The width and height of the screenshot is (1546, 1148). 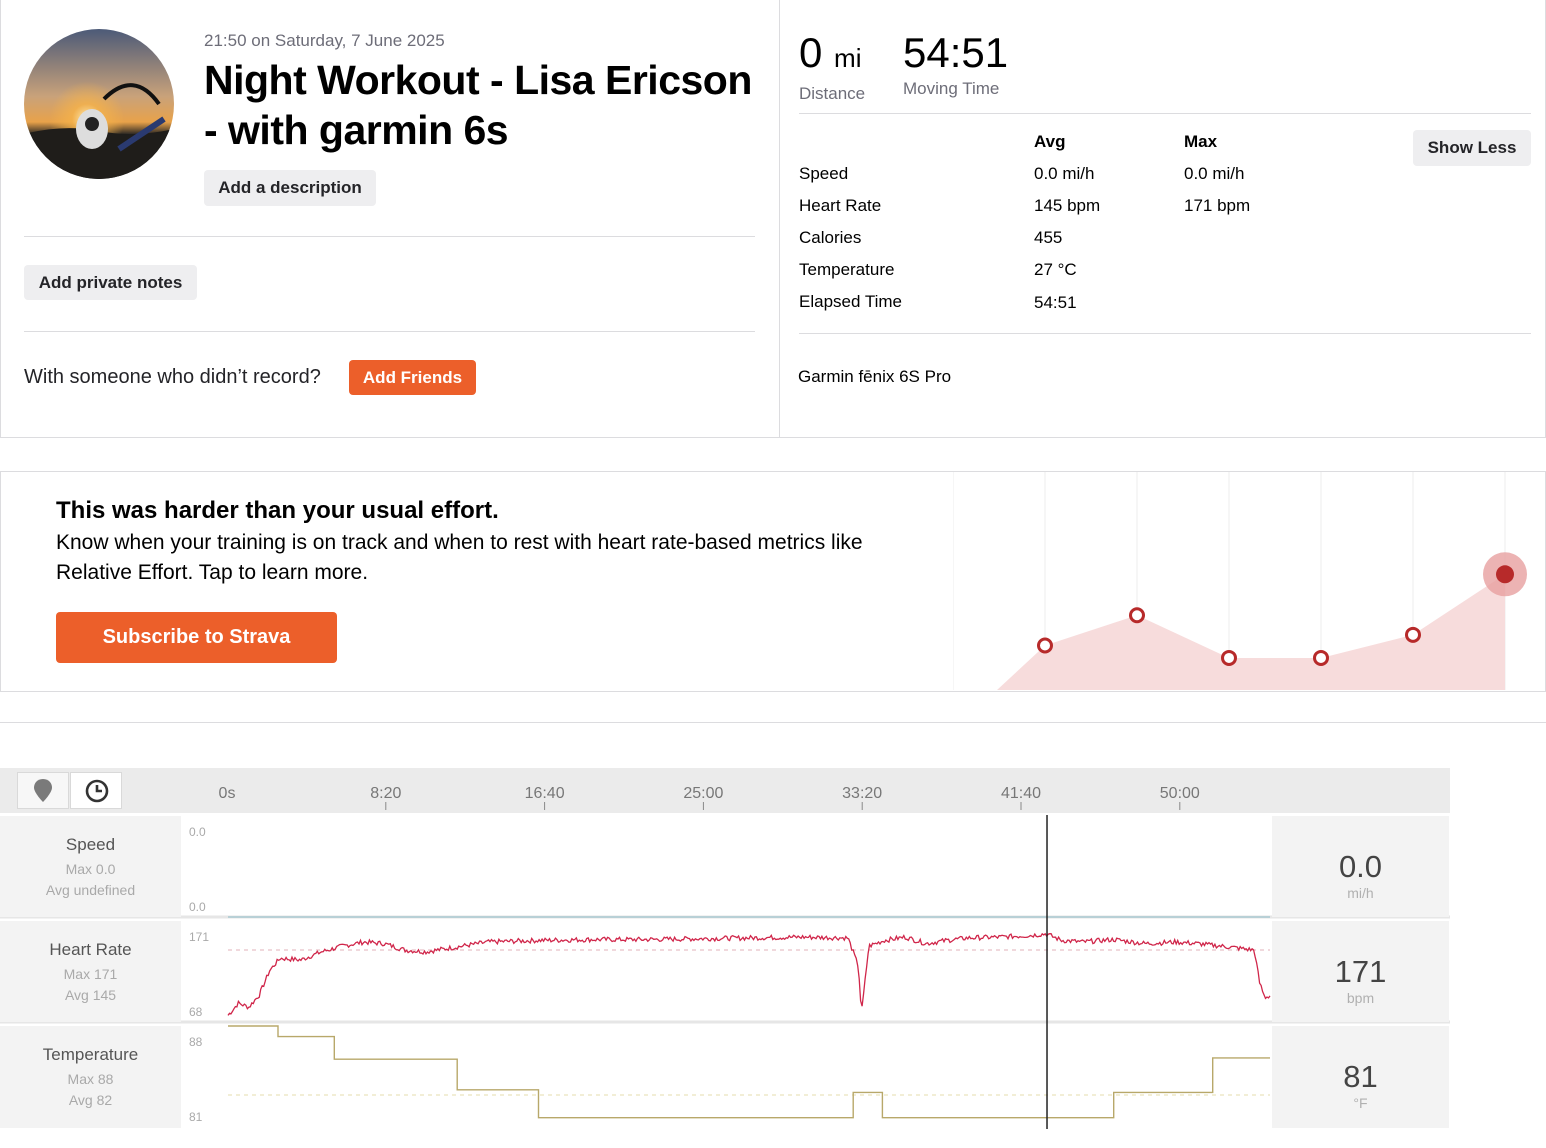 I want to click on row-max: Max 171, so click(x=90, y=974).